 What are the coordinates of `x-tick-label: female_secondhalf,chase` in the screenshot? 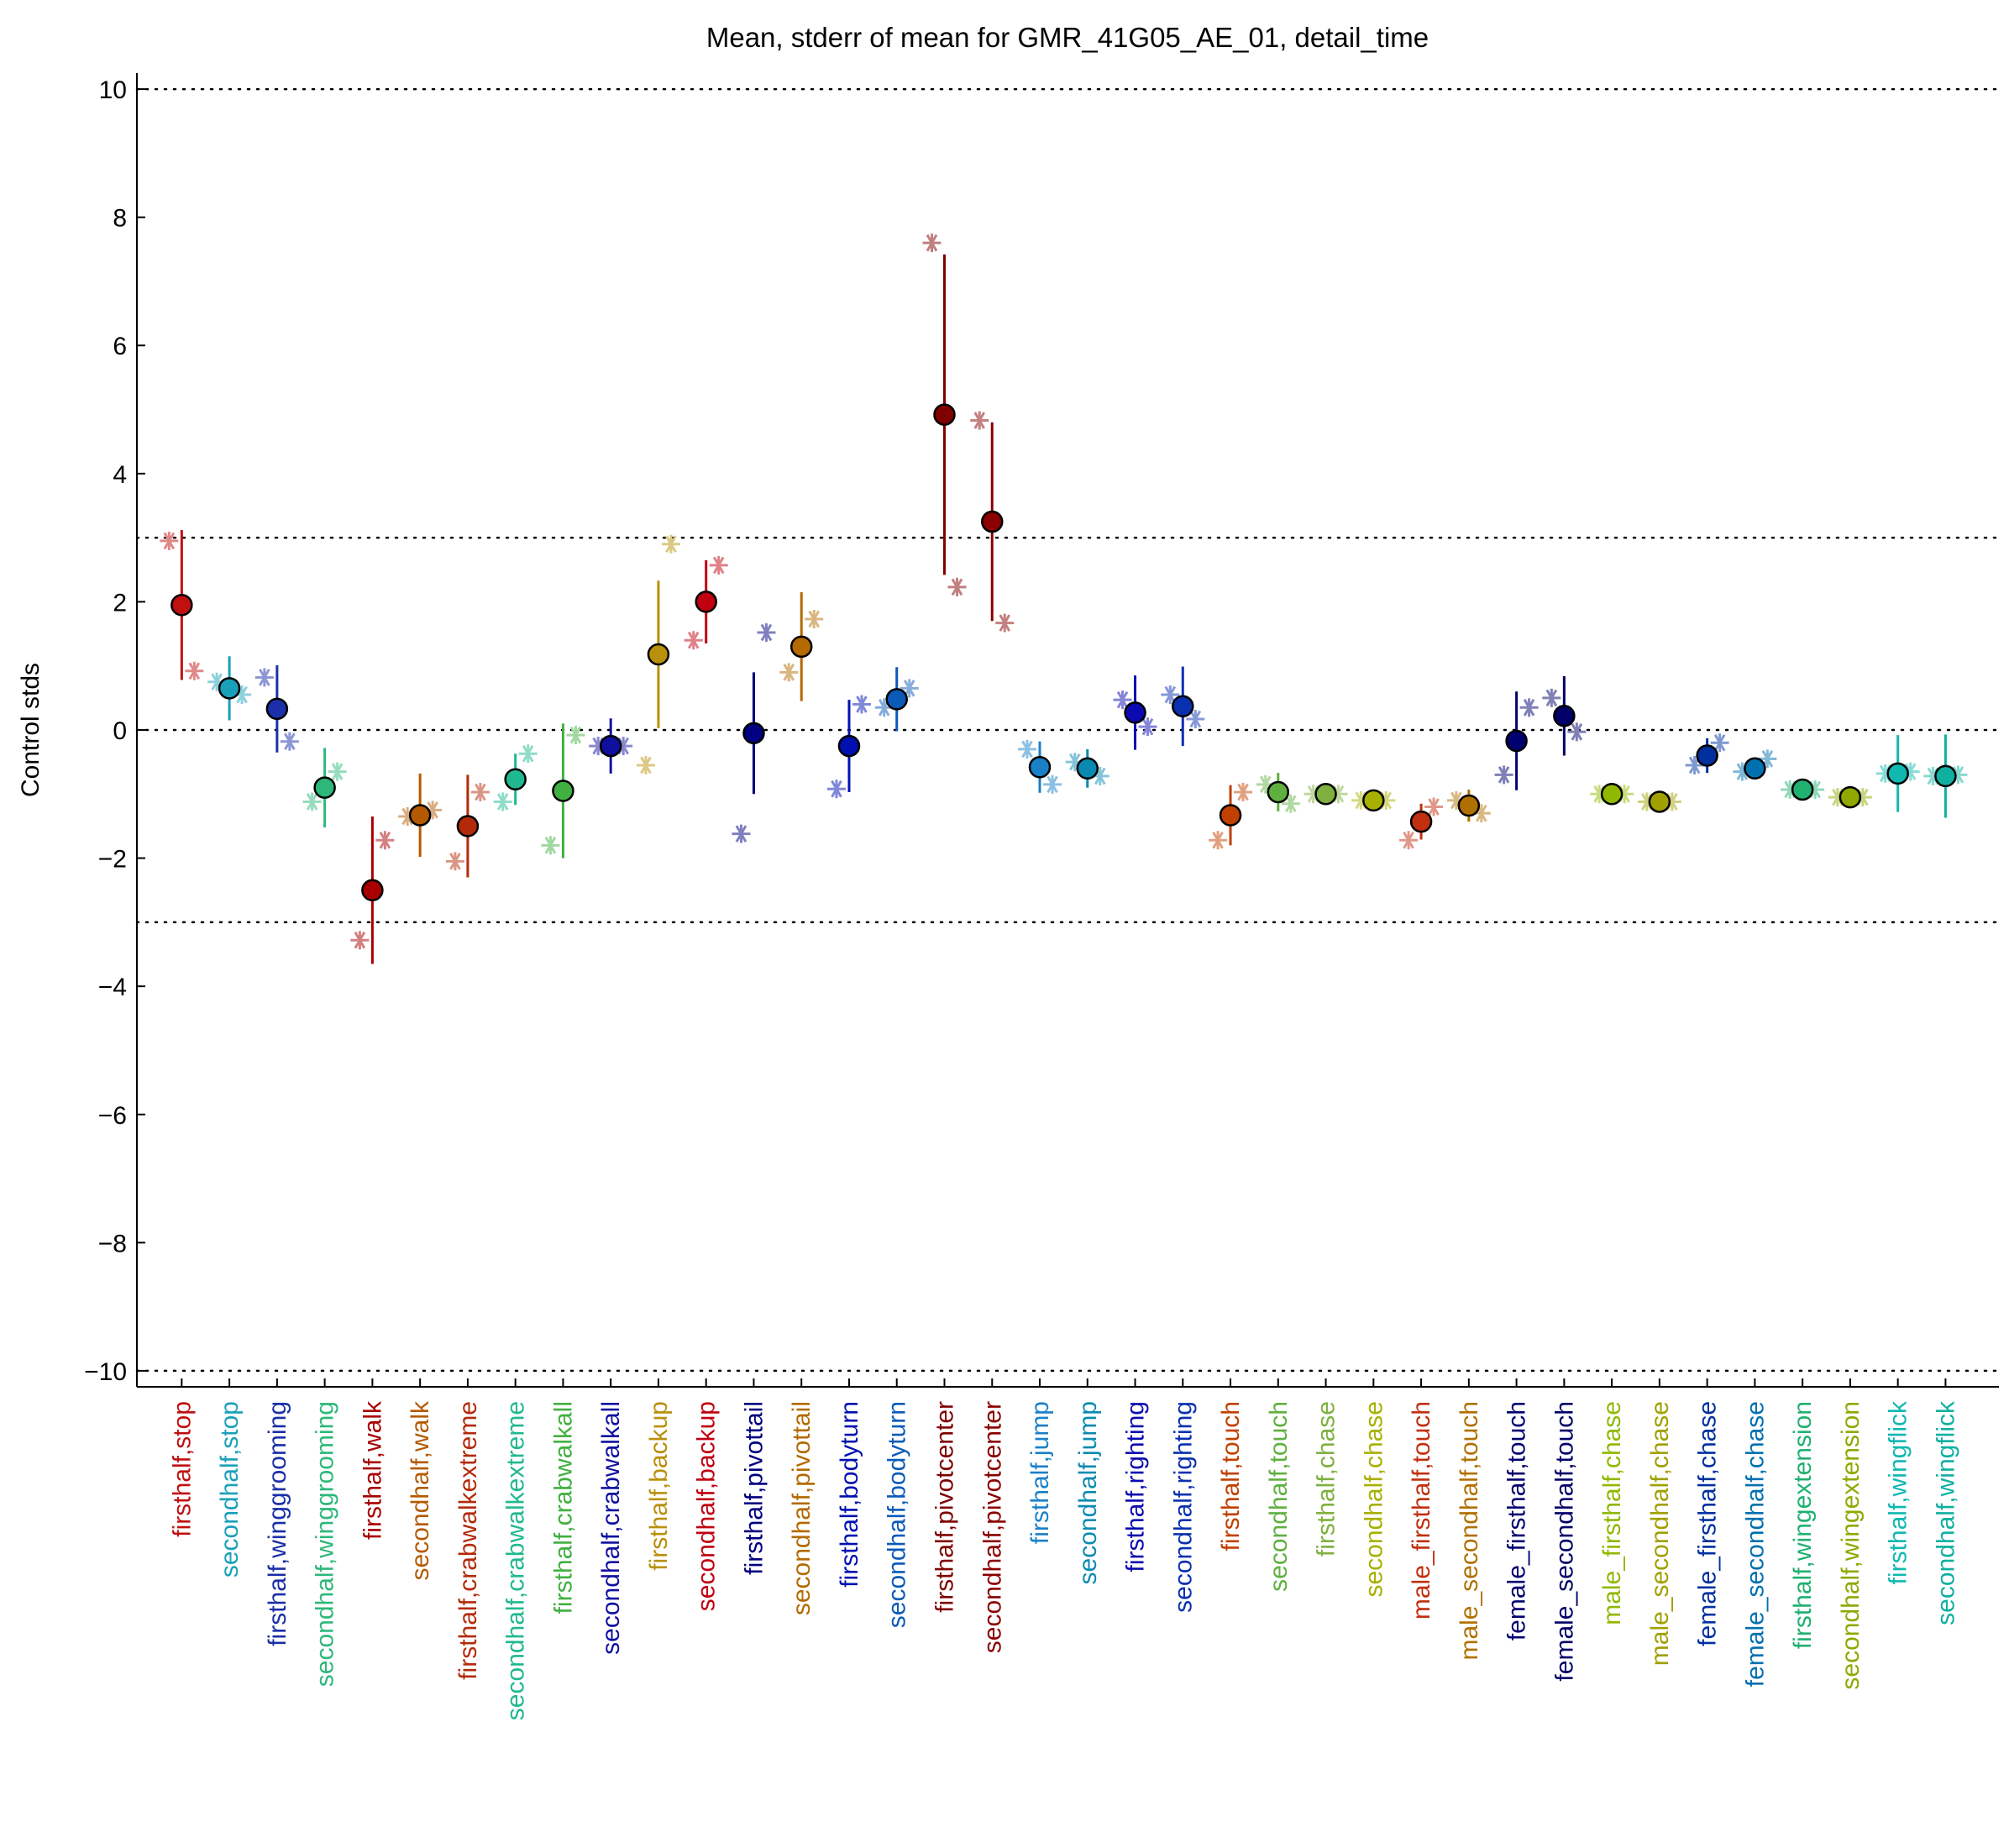 It's located at (1755, 1544).